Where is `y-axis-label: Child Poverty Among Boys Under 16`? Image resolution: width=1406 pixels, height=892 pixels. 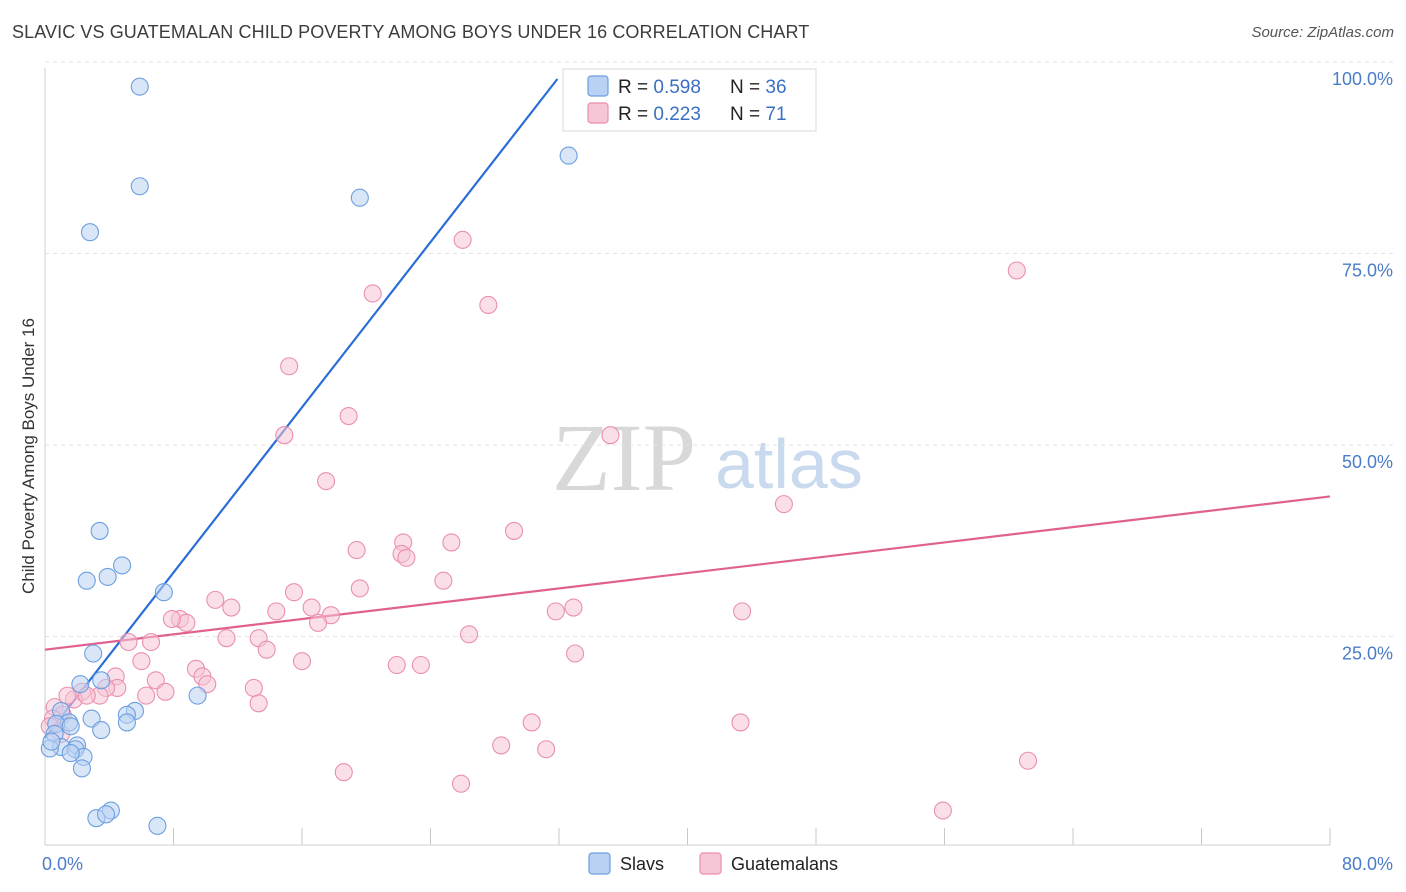
y-axis-label: Child Poverty Among Boys Under 16 is located at coordinates (28, 456).